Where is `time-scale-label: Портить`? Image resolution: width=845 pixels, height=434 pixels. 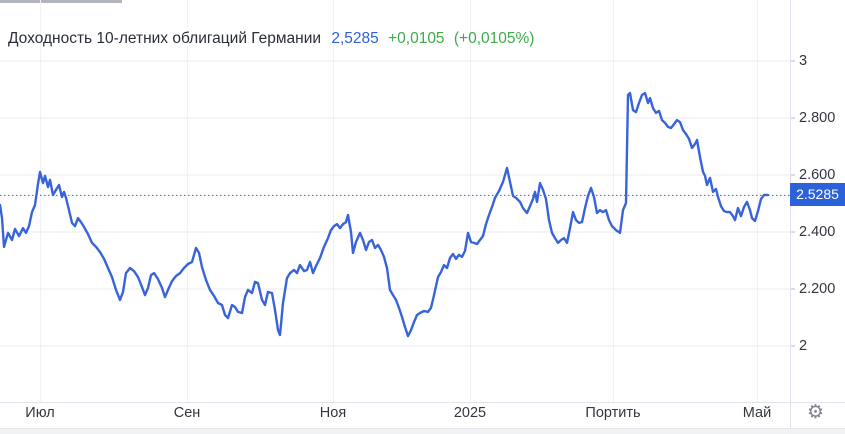 time-scale-label: Портить is located at coordinates (613, 413).